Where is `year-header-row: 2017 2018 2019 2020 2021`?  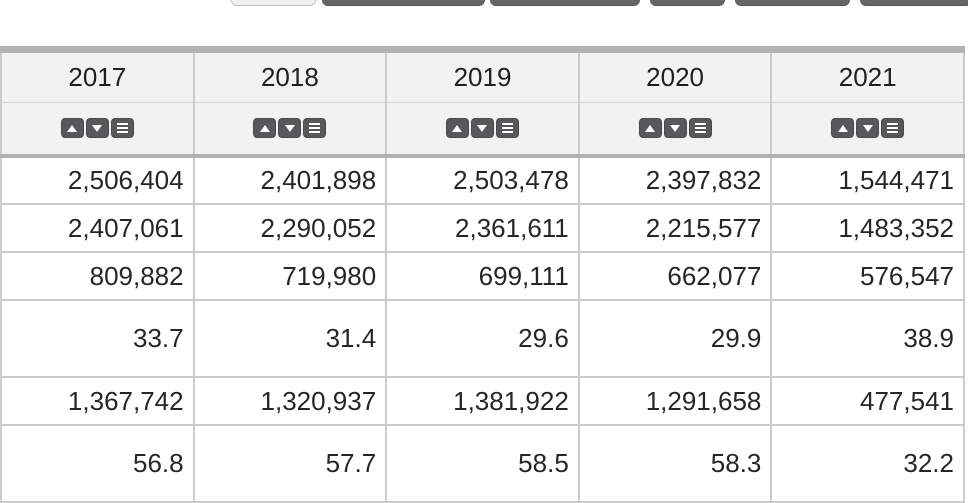
year-header-row: 2017 2018 2019 2020 2021 is located at coordinates (482, 78).